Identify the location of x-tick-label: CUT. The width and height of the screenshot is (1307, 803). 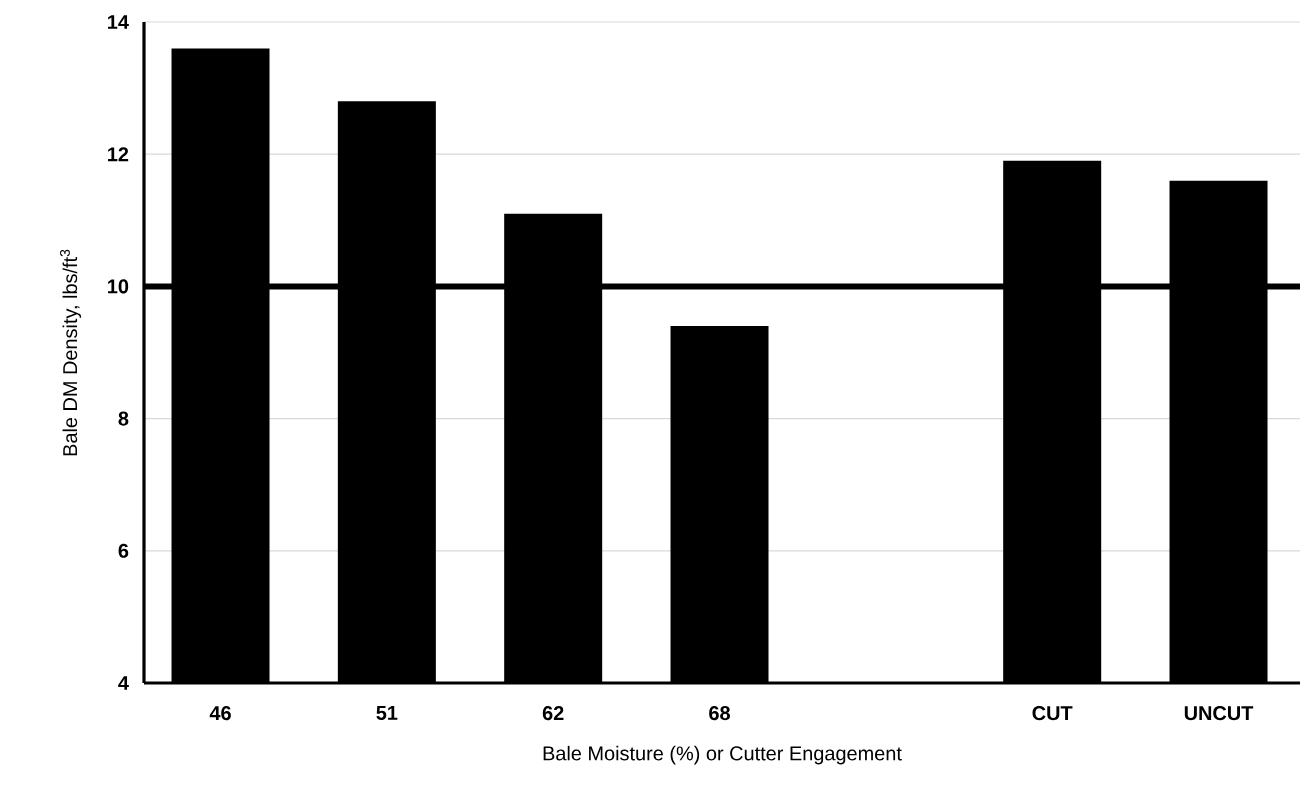
(1052, 713).